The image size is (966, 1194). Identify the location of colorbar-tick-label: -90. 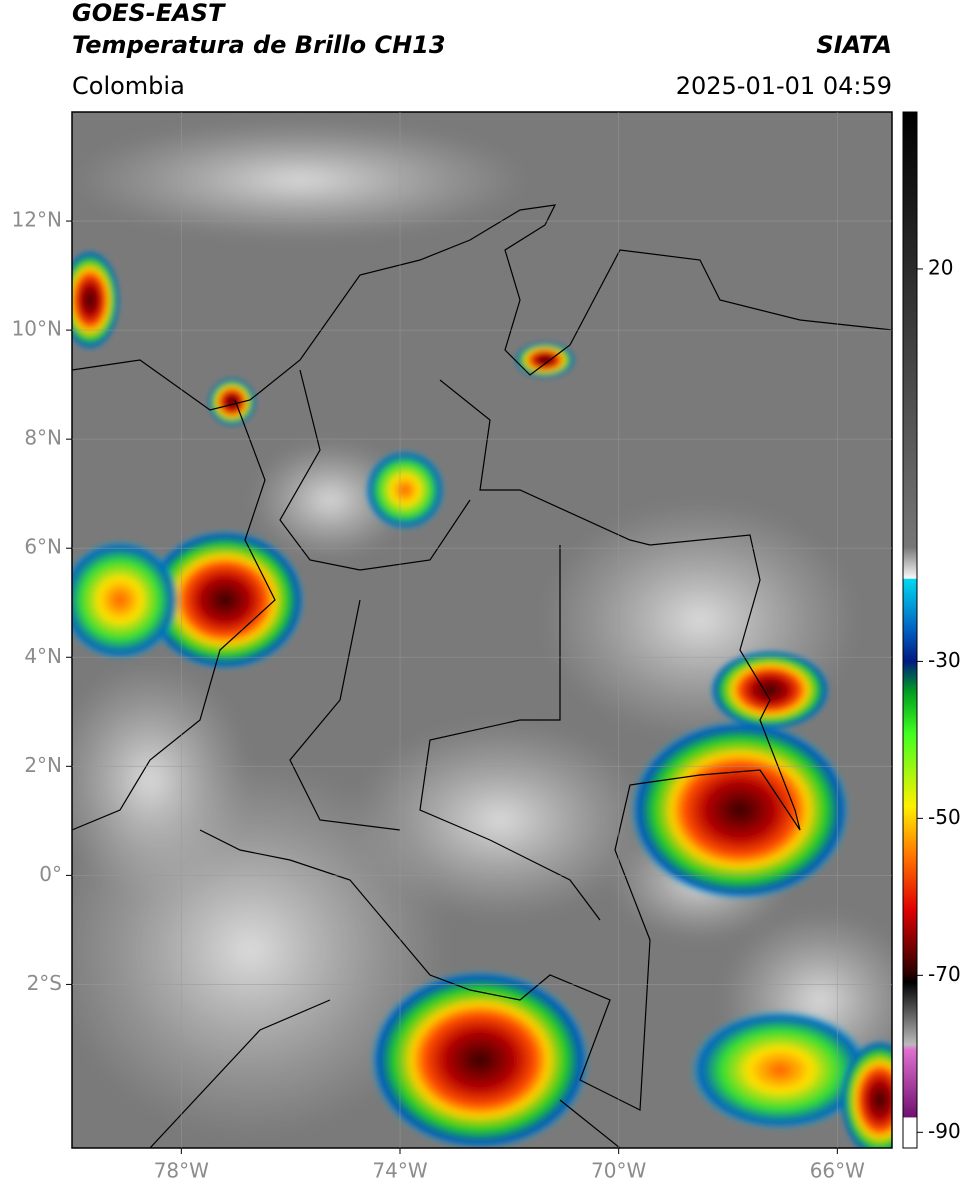
(944, 1131).